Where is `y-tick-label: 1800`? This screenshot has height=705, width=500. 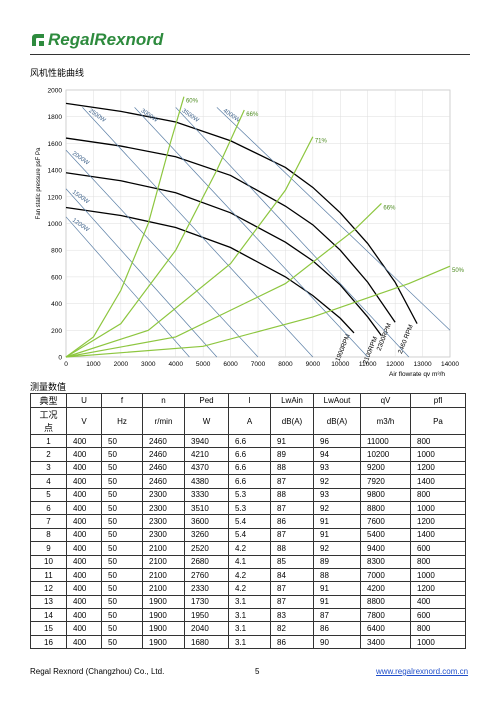
y-tick-label: 1800 is located at coordinates (55, 117).